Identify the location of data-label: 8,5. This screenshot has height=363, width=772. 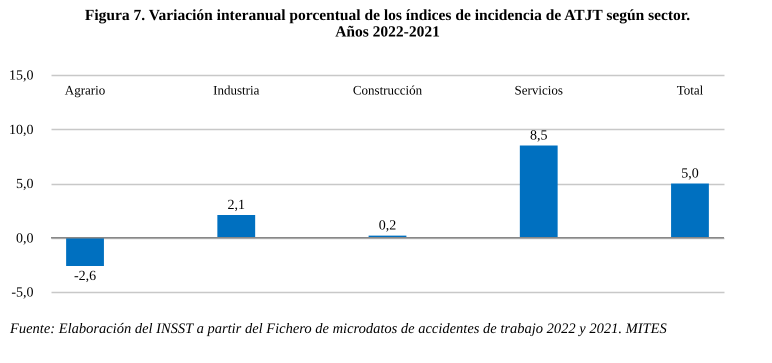
(539, 136).